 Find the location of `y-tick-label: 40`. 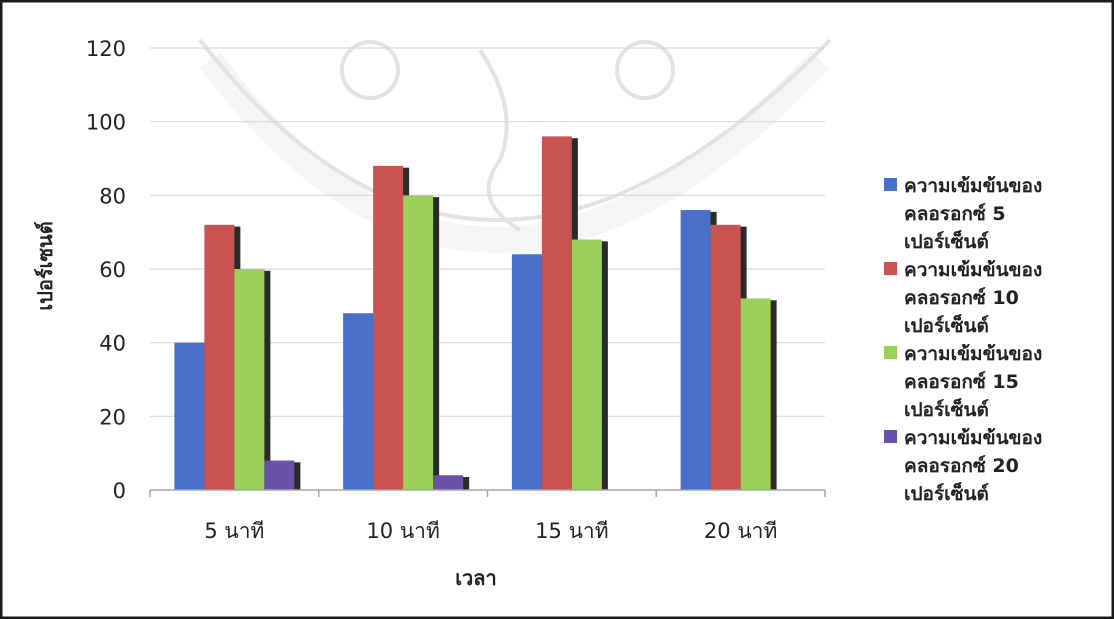

y-tick-label: 40 is located at coordinates (112, 344).